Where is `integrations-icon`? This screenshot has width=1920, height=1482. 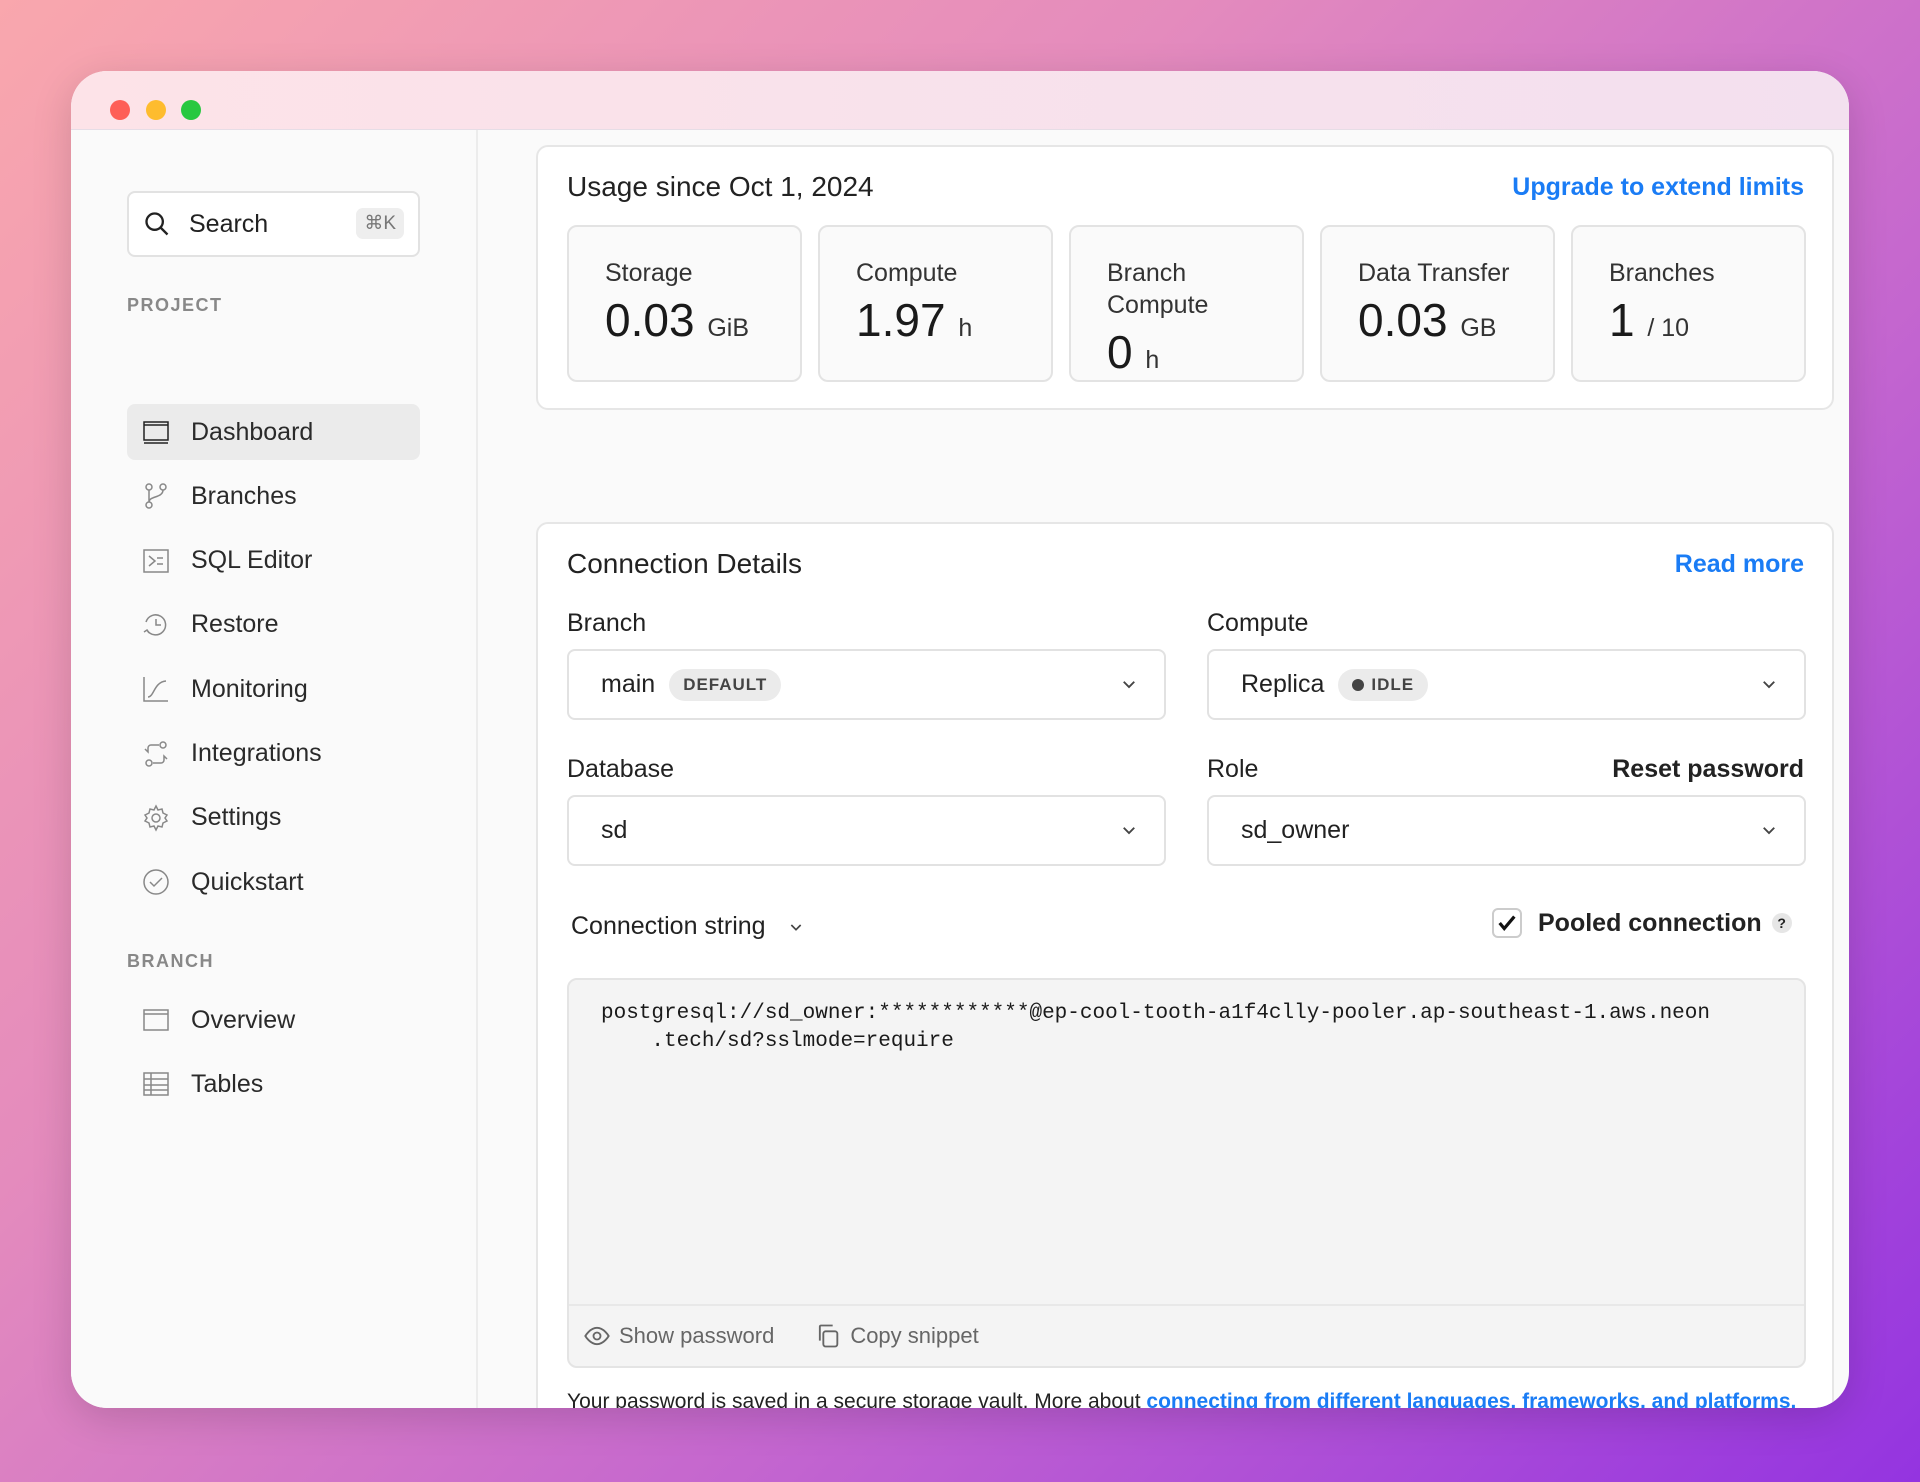 integrations-icon is located at coordinates (156, 753).